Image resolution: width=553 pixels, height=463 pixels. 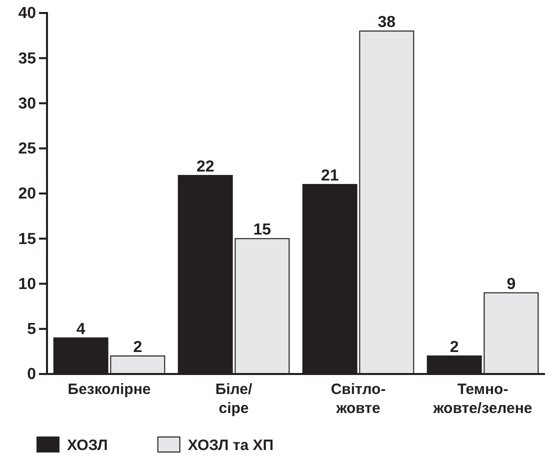 I want to click on x-tick-label: Світло- жовте, so click(x=358, y=399).